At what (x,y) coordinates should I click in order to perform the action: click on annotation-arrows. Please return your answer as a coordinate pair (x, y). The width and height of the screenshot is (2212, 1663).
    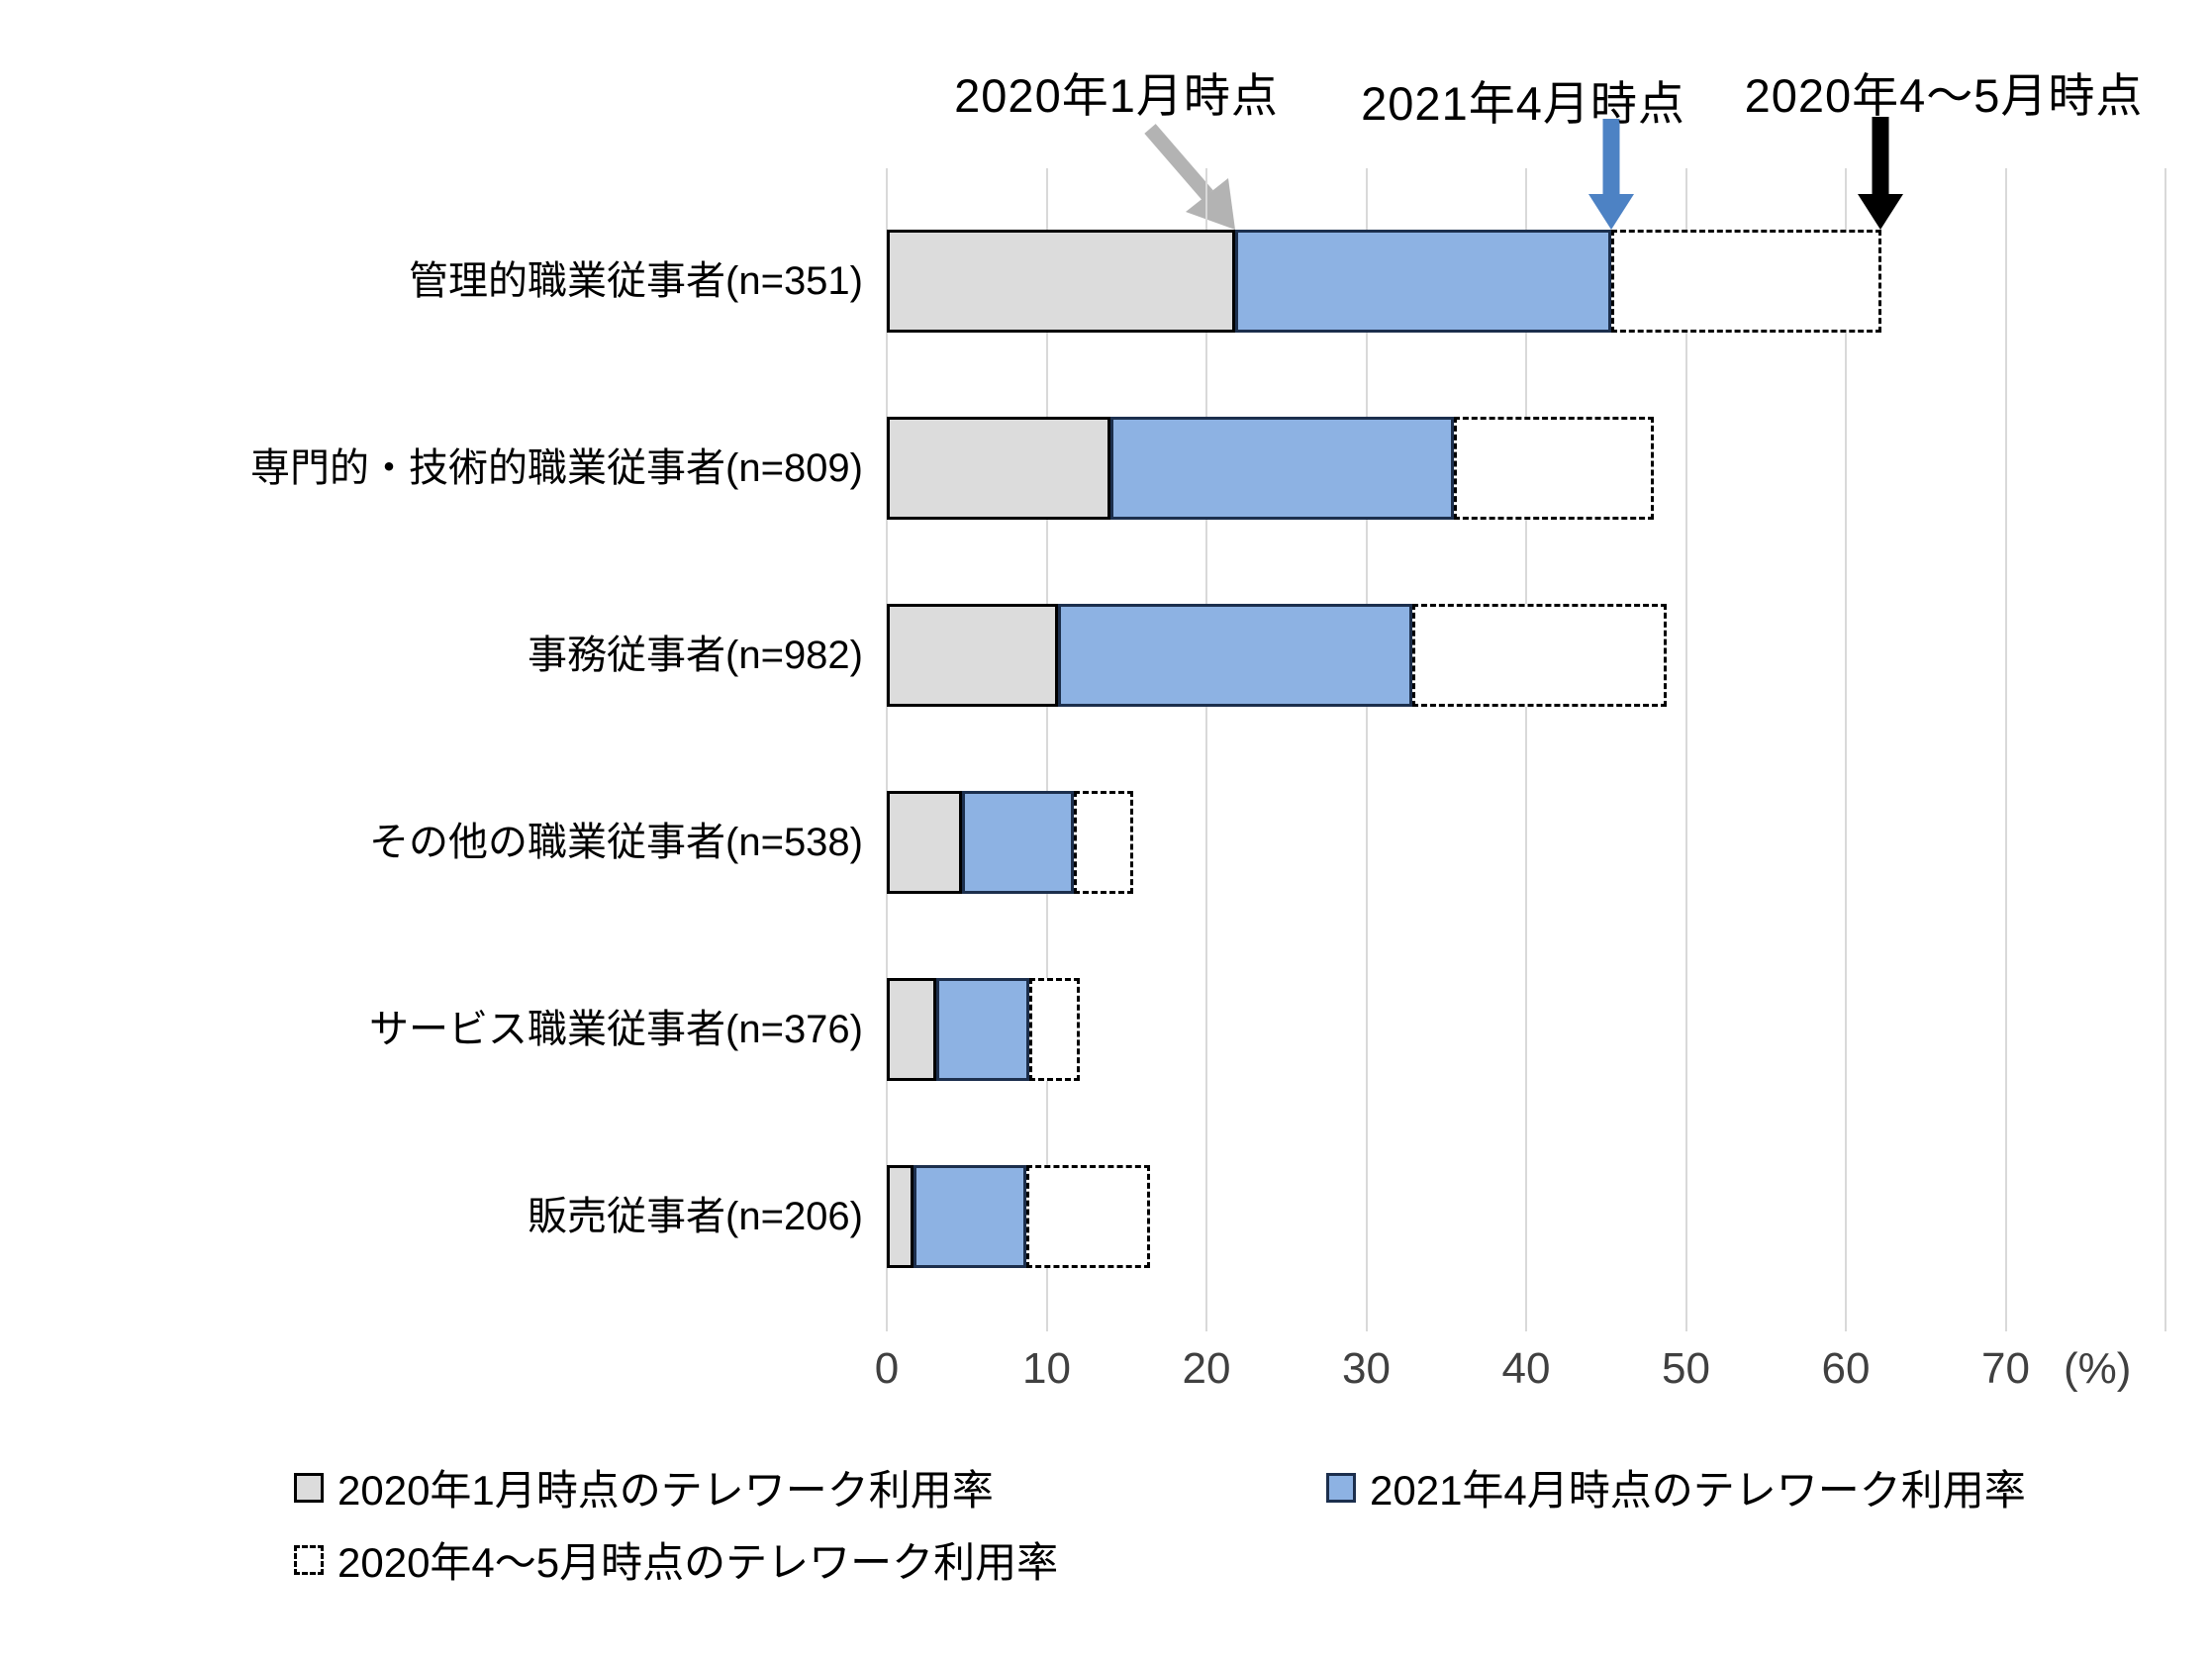
    Looking at the image, I should click on (1523, 173).